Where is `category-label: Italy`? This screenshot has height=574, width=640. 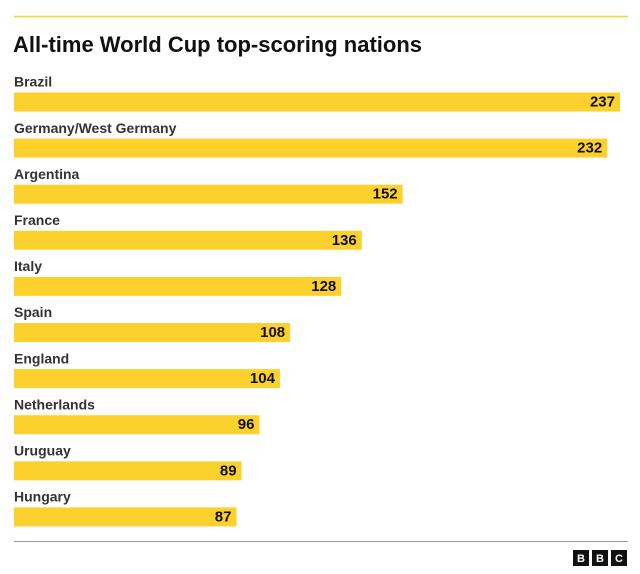 category-label: Italy is located at coordinates (28, 266).